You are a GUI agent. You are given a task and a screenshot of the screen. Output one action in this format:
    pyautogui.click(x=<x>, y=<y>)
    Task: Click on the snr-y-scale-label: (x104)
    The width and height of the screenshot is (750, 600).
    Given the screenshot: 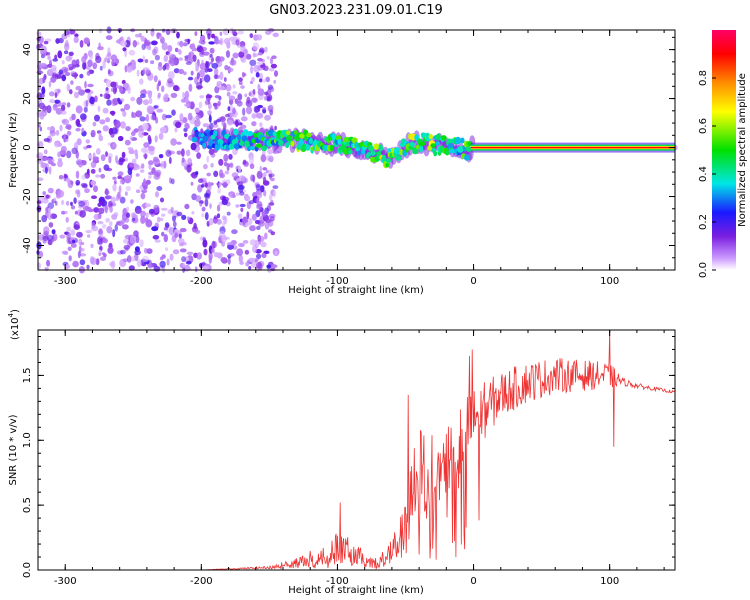 What is the action you would take?
    pyautogui.click(x=14, y=324)
    